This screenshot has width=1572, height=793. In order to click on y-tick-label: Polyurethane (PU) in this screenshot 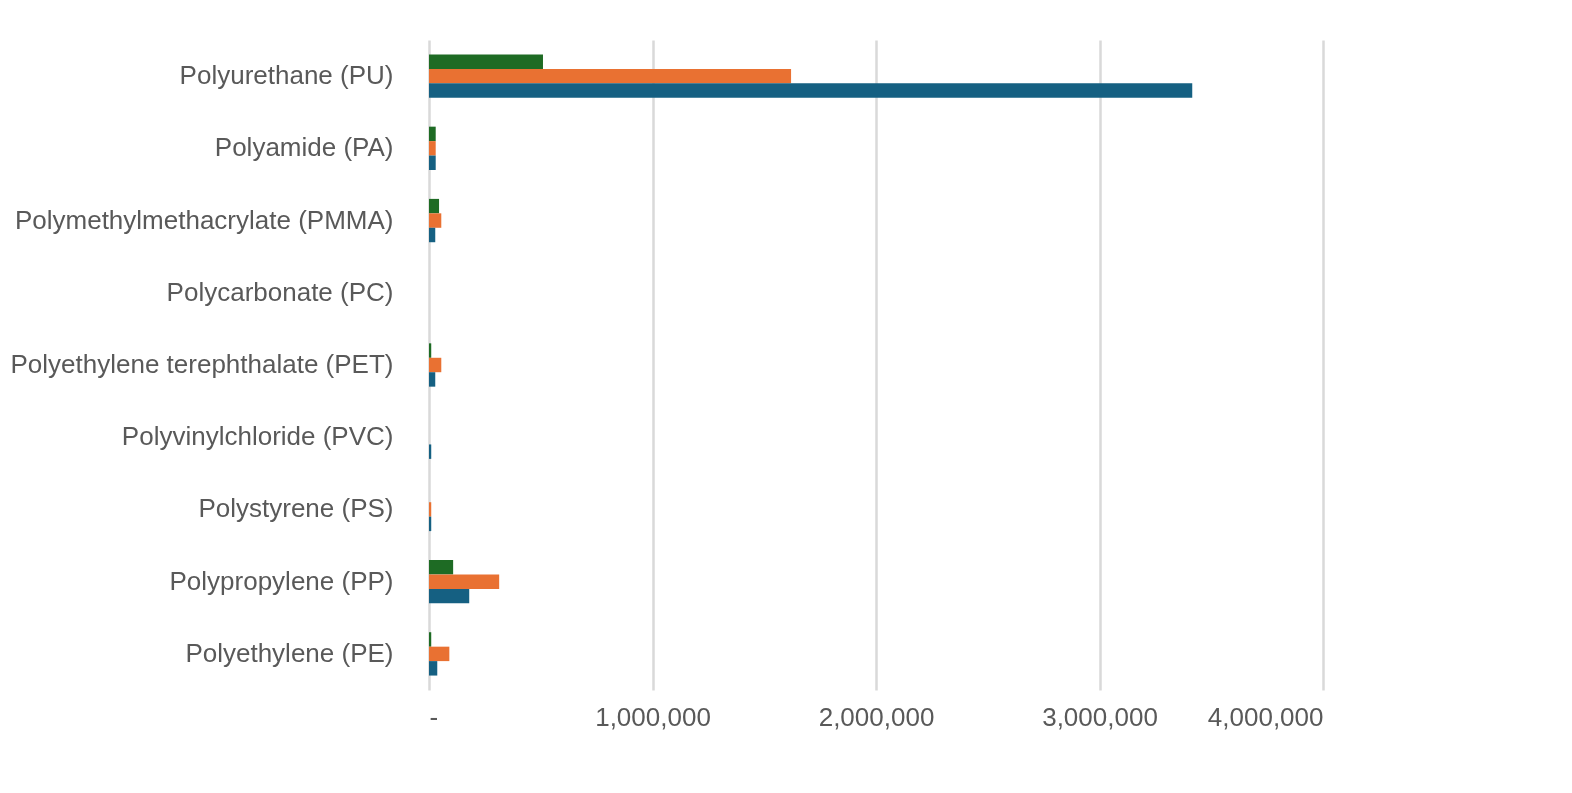, I will do `click(286, 75)`.